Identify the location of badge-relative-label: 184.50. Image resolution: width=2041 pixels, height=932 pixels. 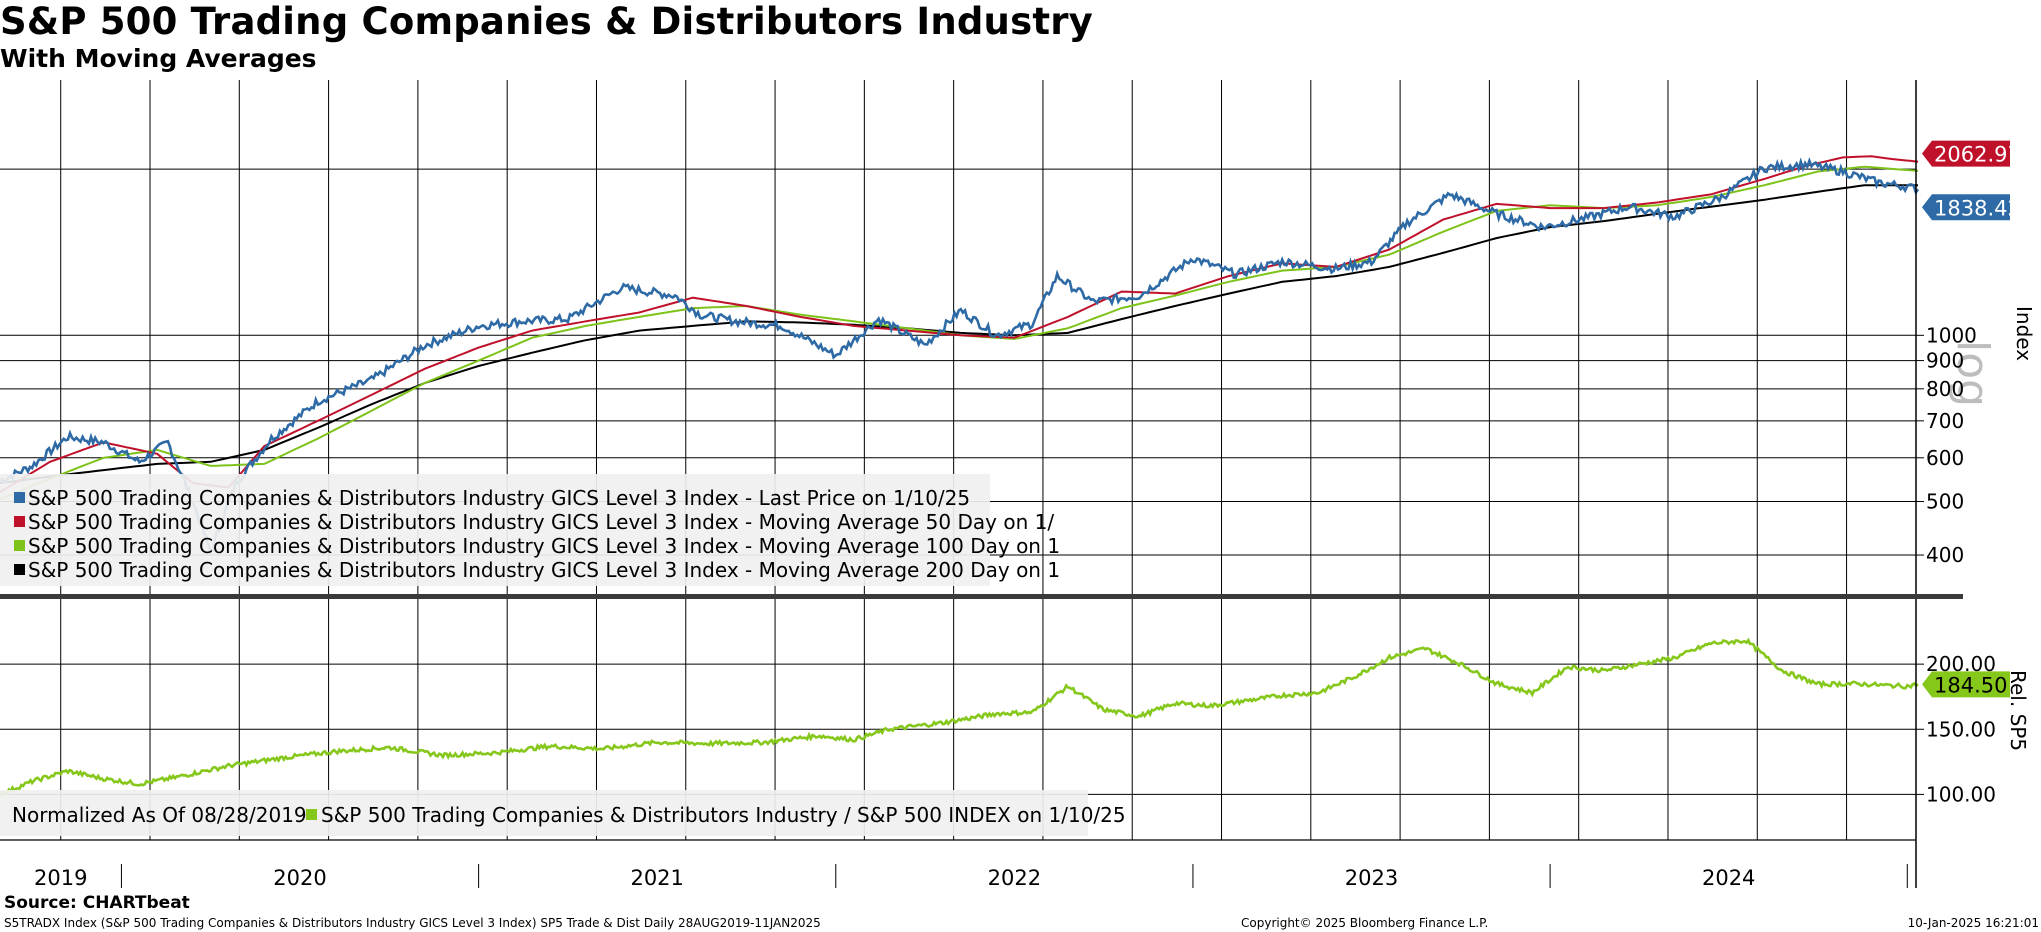
(1970, 685).